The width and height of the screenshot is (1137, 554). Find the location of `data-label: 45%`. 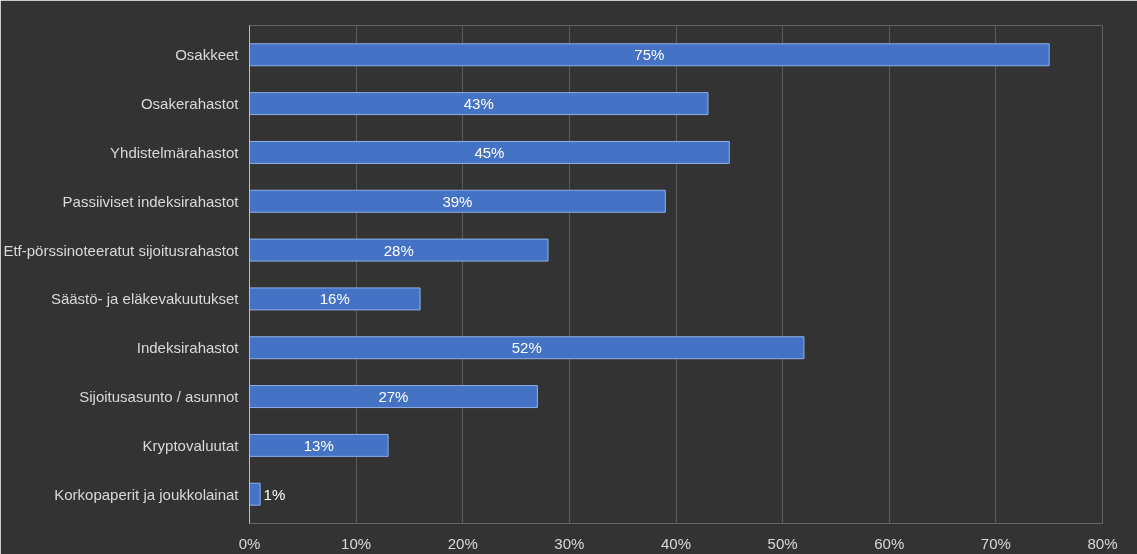

data-label: 45% is located at coordinates (489, 152).